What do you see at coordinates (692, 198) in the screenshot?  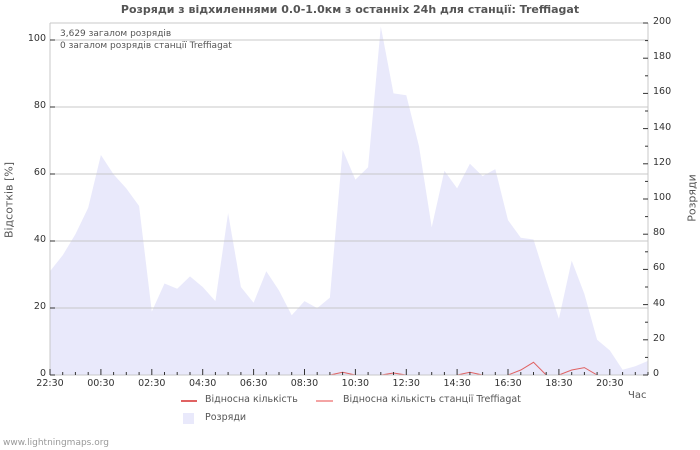 I see `right-axis-title: Розряди` at bounding box center [692, 198].